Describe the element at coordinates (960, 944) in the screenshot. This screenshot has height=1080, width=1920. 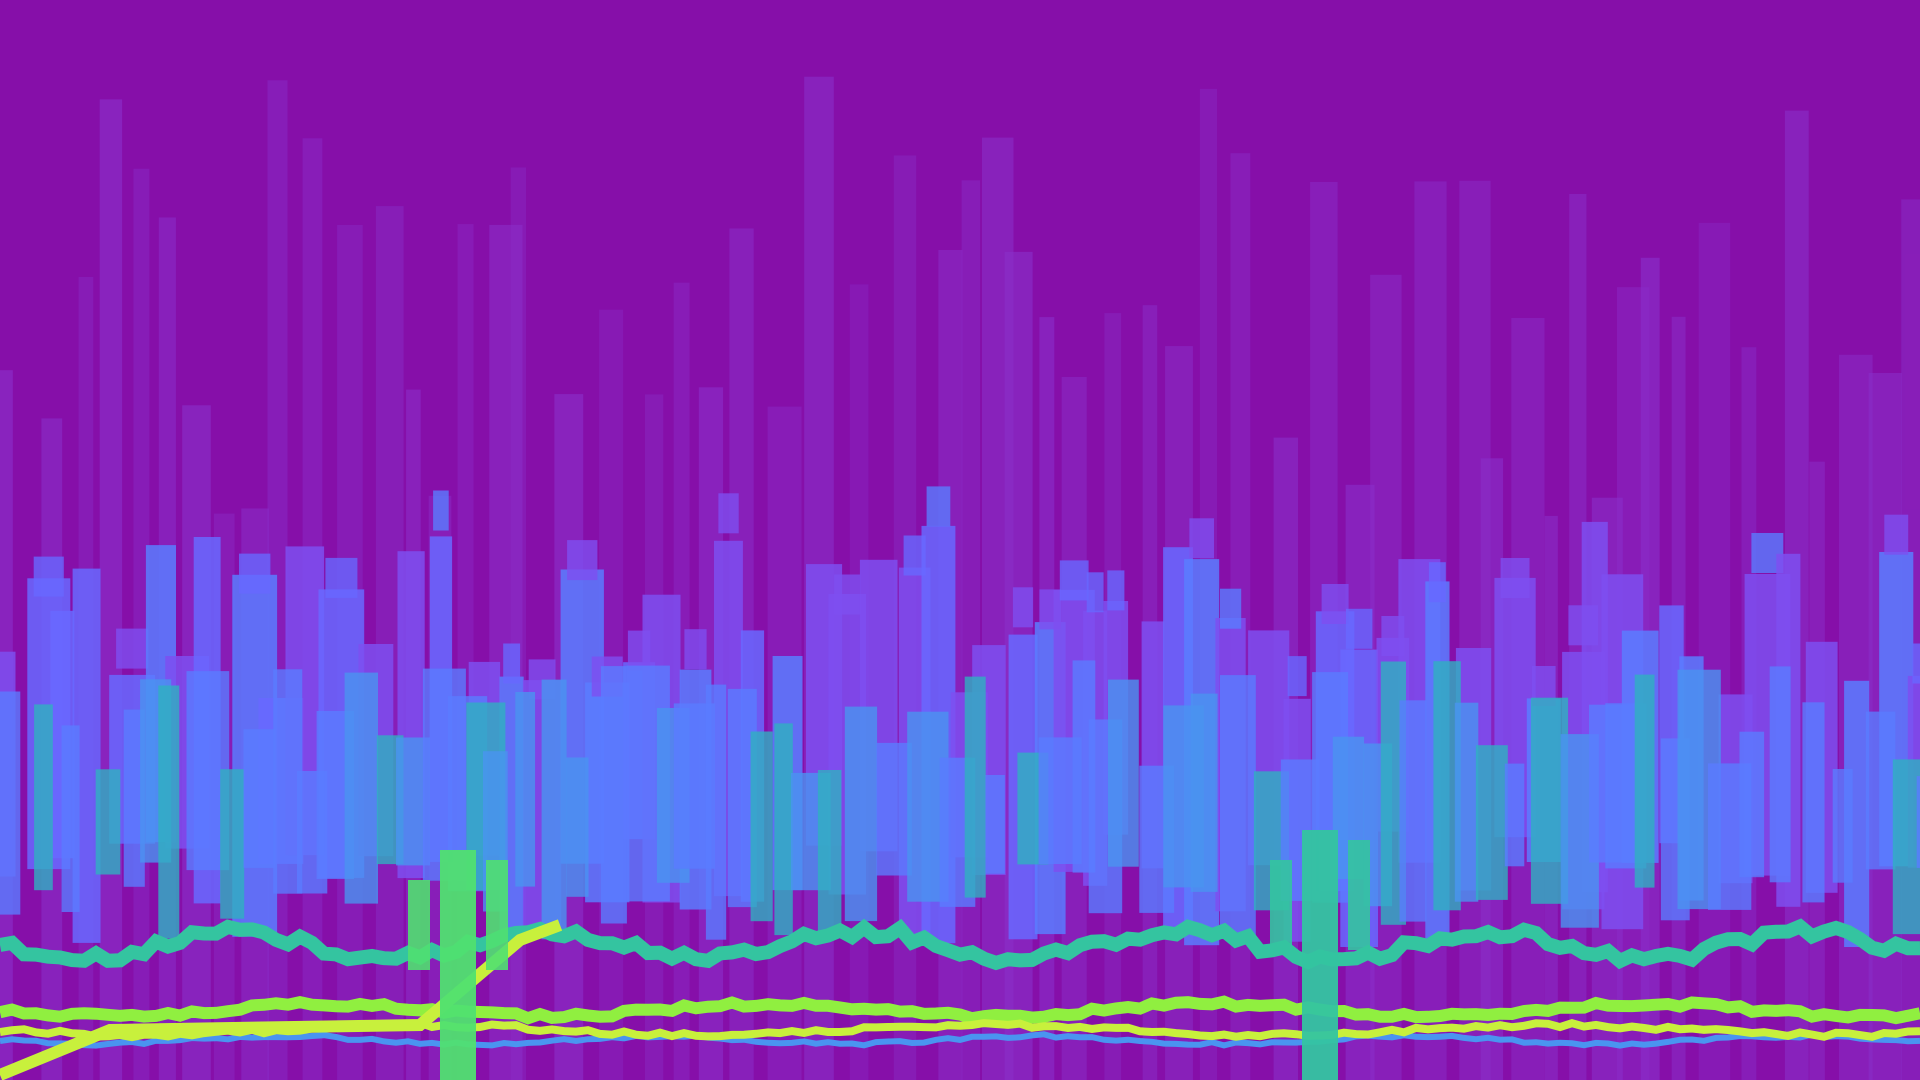
I see `wave-line-green` at that location.